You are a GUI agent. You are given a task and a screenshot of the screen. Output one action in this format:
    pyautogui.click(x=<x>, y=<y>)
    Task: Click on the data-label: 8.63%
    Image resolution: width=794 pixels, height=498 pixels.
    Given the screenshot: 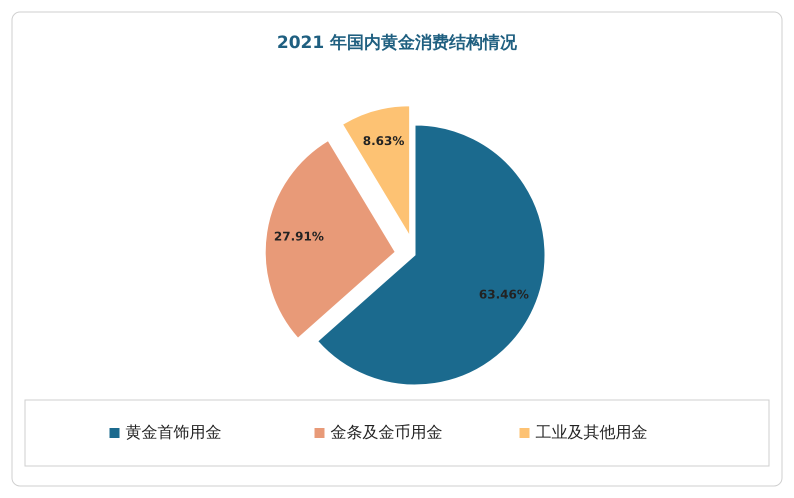 What is the action you would take?
    pyautogui.click(x=383, y=141)
    